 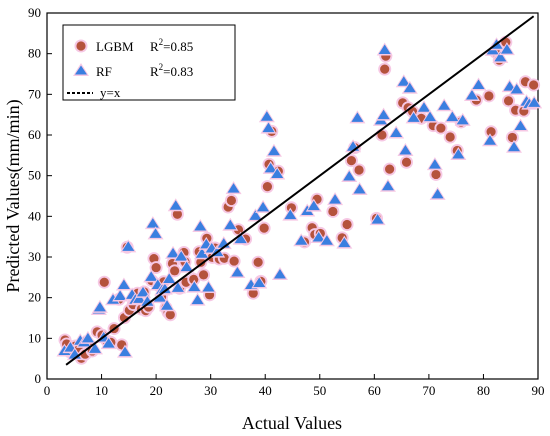 What do you see at coordinates (154, 46) in the screenshot?
I see `legend-lgbm-r2-symbol: R` at bounding box center [154, 46].